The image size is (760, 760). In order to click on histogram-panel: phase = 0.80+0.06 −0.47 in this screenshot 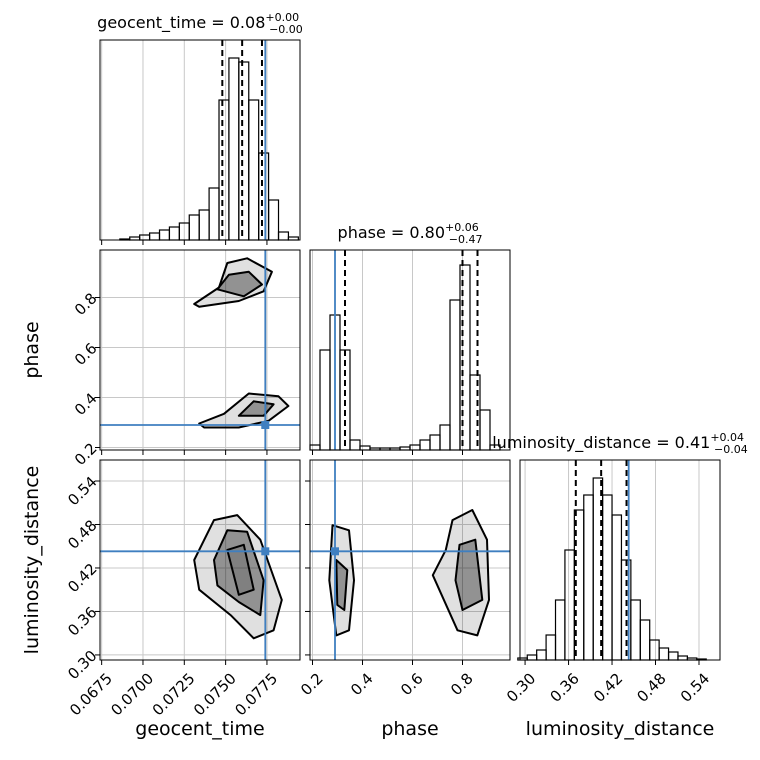, I will do `click(410, 338)`.